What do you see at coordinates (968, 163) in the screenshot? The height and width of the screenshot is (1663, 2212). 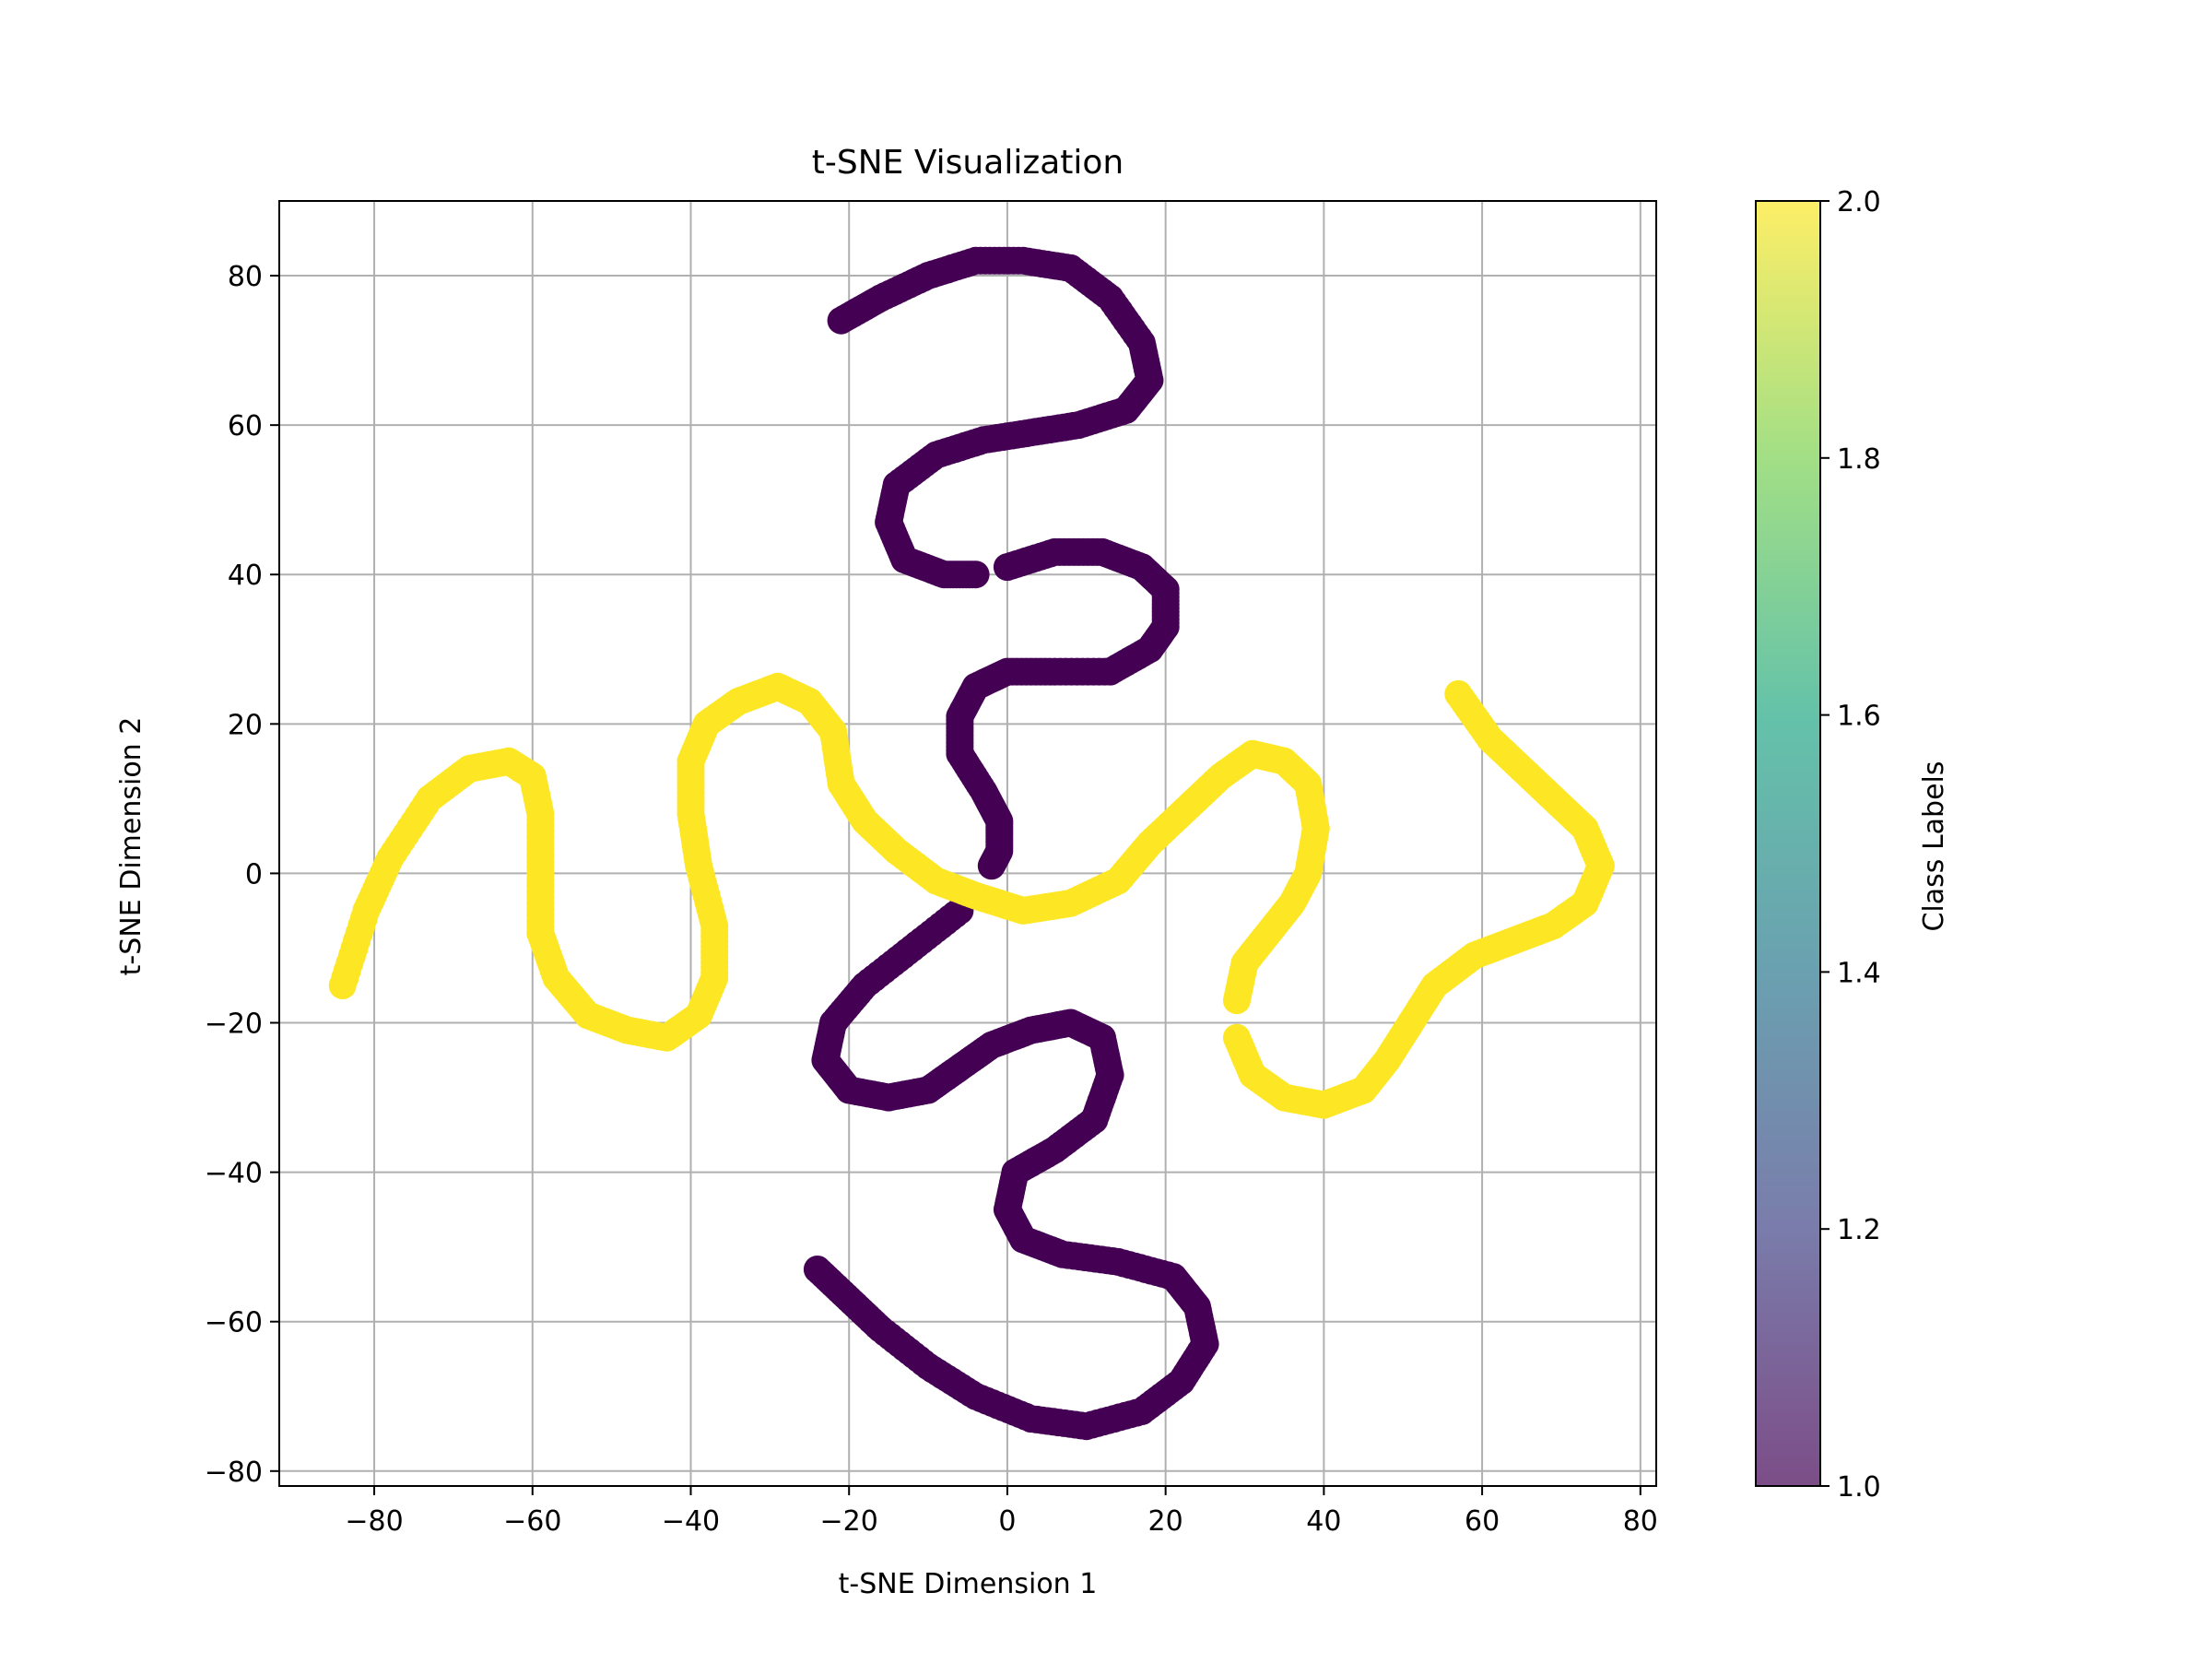 I see `chart-title: t-SNE Visualization` at bounding box center [968, 163].